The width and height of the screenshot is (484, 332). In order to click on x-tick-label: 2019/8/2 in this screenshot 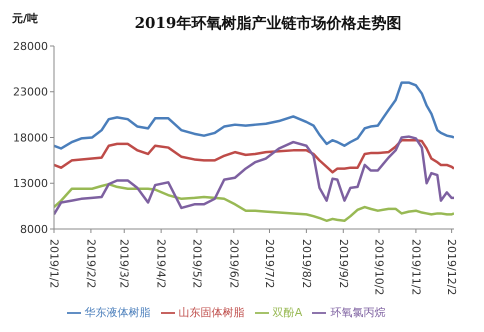, I will do `click(306, 263)`.